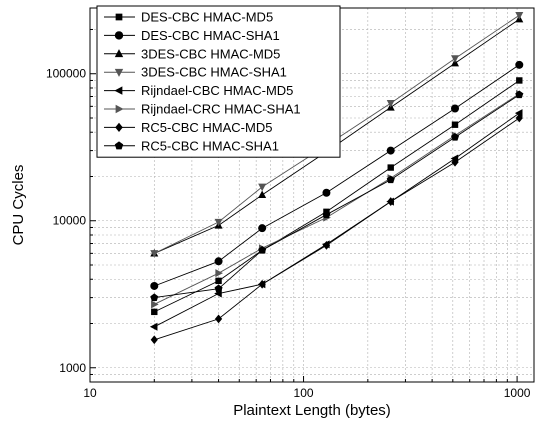  I want to click on y-tick-label: 10000, so click(70, 221).